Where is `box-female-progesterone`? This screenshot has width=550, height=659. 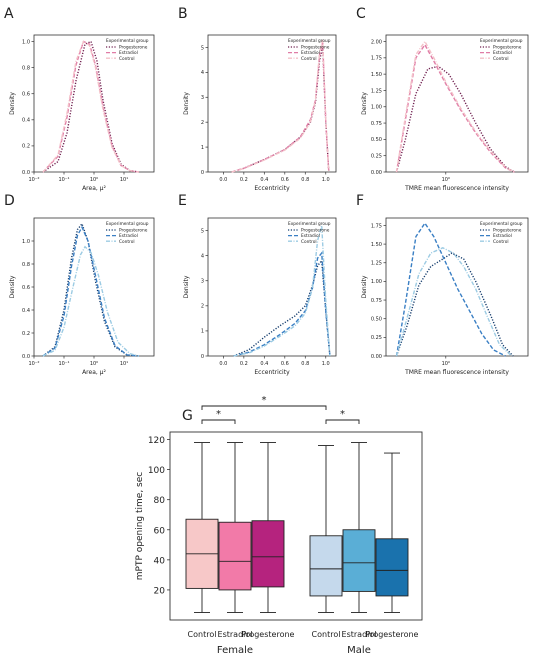
box-female-progesterone is located at coordinates (268, 554).